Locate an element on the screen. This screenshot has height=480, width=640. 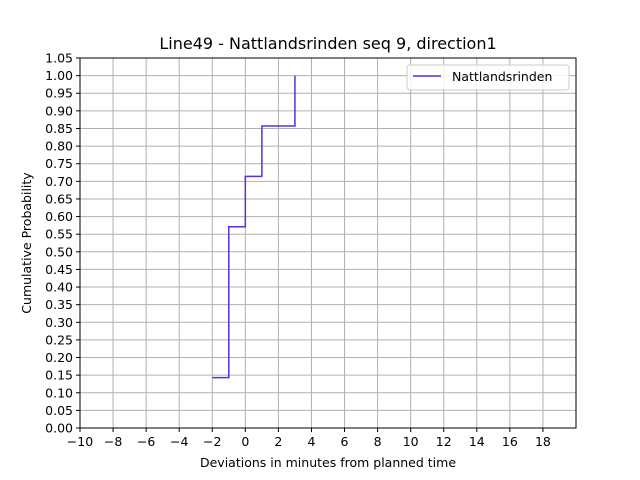
legend-label: Nattlandsrinden is located at coordinates (502, 76).